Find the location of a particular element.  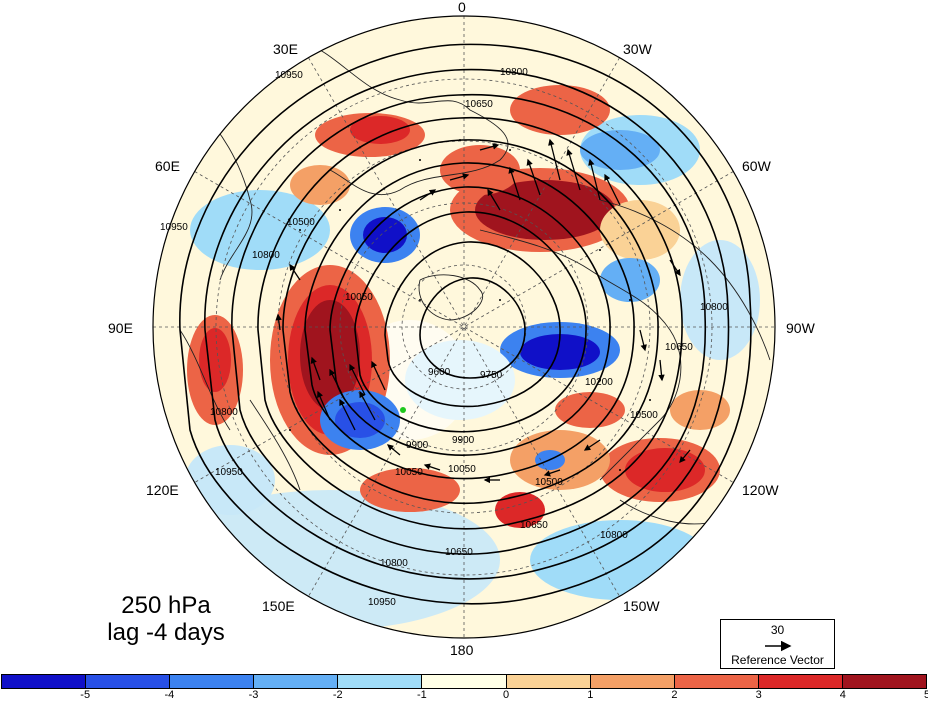

reference-vector-box: 30 Reference Vector is located at coordinates (777, 644).